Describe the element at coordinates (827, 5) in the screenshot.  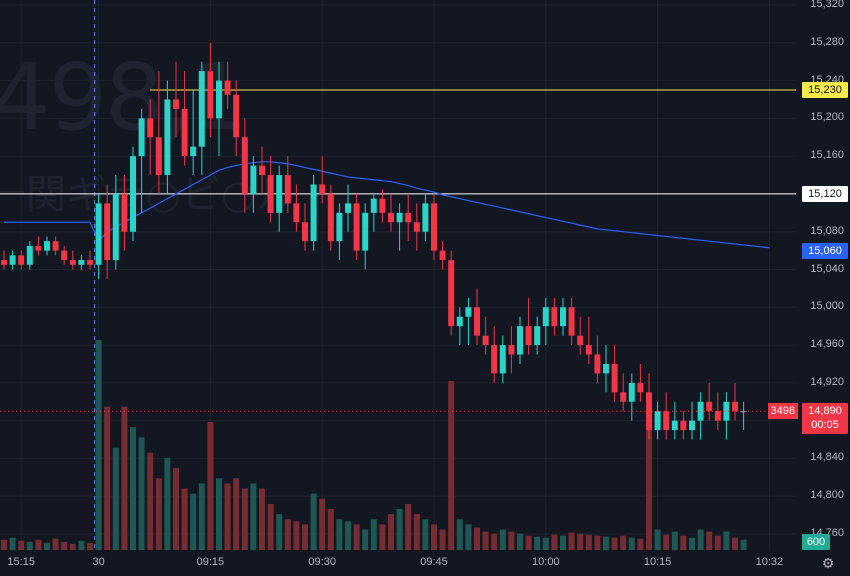
I see `price-tick-label: 15,320` at that location.